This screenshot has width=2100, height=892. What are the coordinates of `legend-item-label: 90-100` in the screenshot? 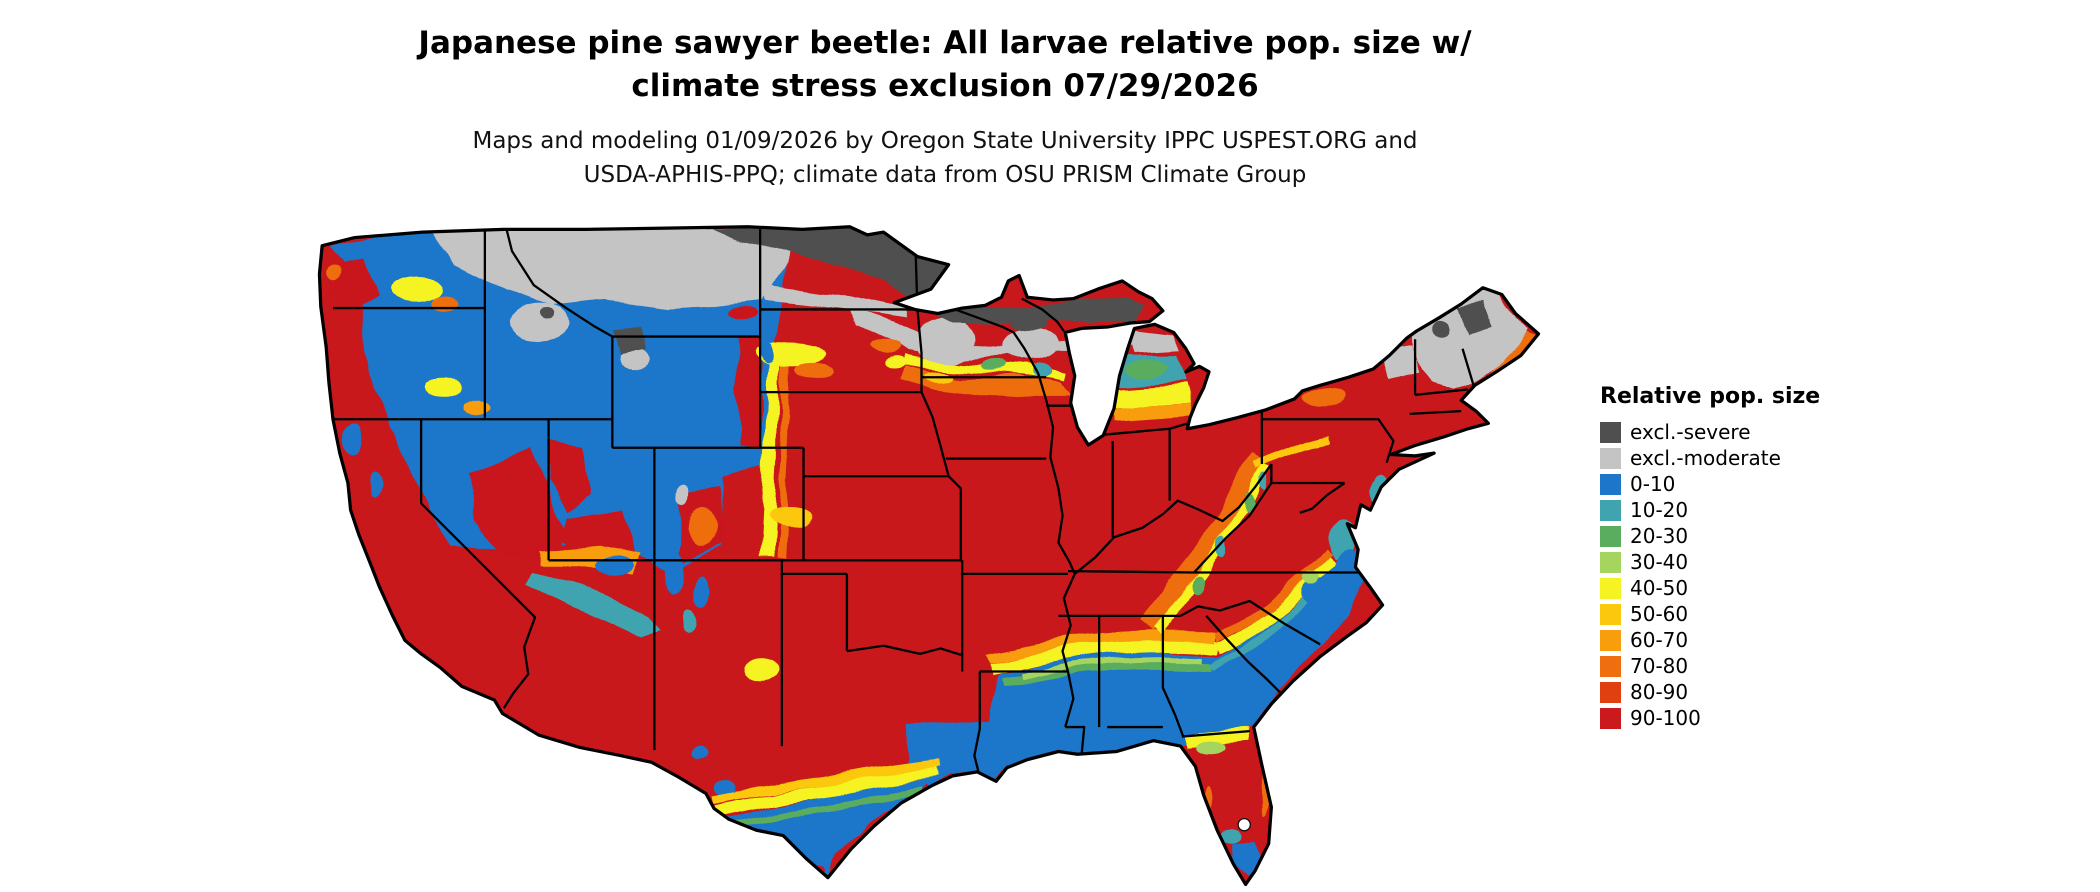 It's located at (1665, 718).